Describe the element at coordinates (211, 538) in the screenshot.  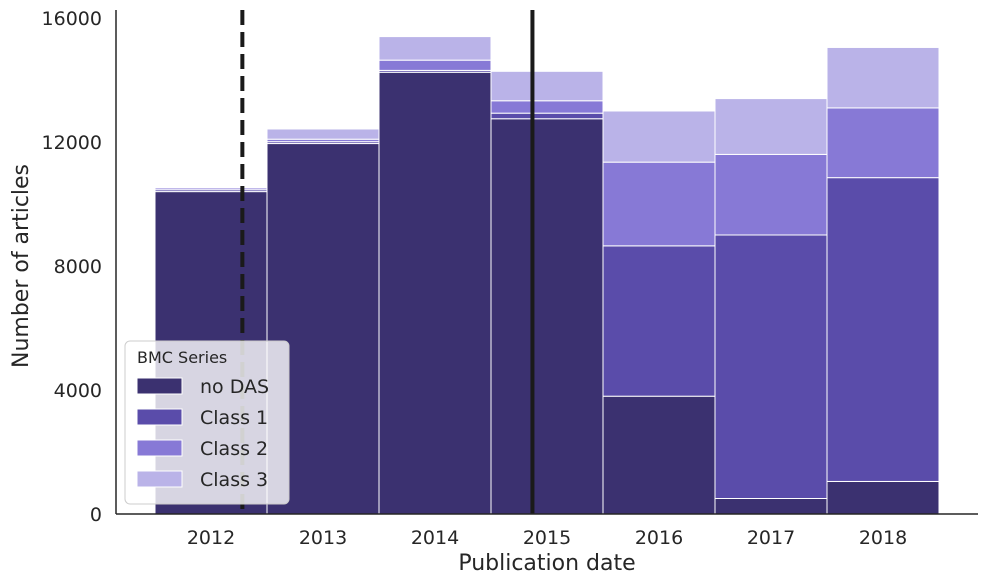
I see `x-tick-label: 2012` at that location.